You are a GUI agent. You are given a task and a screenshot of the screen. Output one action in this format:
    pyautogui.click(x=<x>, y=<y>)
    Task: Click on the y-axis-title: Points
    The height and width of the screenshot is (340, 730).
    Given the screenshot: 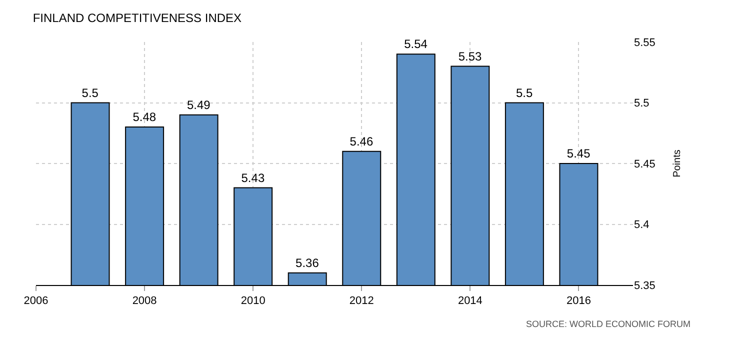 What is the action you would take?
    pyautogui.click(x=677, y=164)
    